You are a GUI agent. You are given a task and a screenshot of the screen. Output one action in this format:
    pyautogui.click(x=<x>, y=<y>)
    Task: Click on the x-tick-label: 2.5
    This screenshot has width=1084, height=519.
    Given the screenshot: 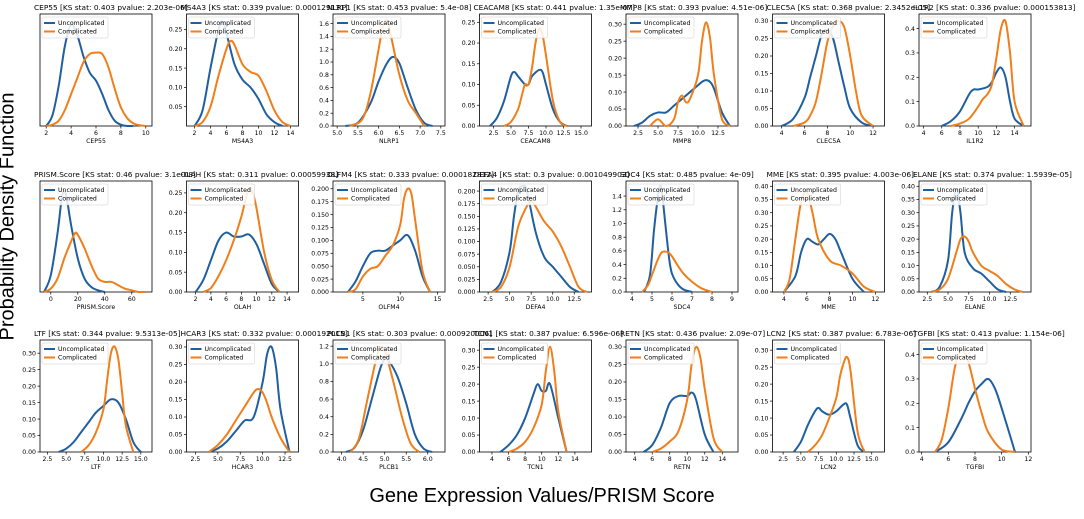 What is the action you would take?
    pyautogui.click(x=927, y=299)
    